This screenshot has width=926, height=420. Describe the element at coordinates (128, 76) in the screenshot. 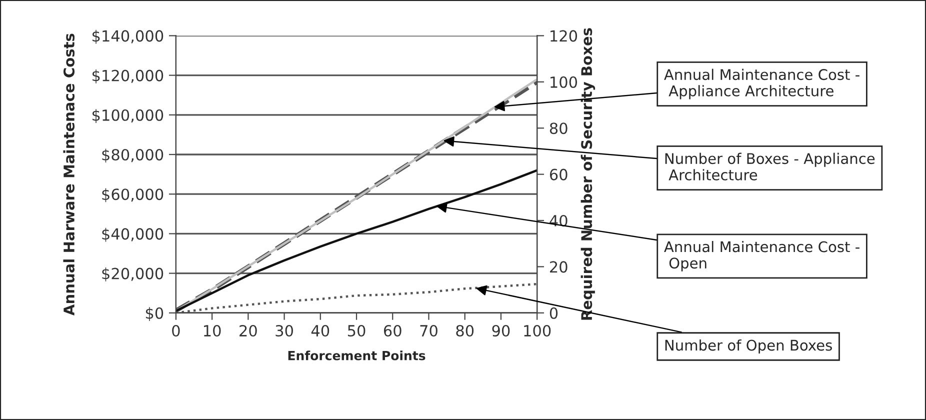

I see `y-tick-label: $120,000` at that location.